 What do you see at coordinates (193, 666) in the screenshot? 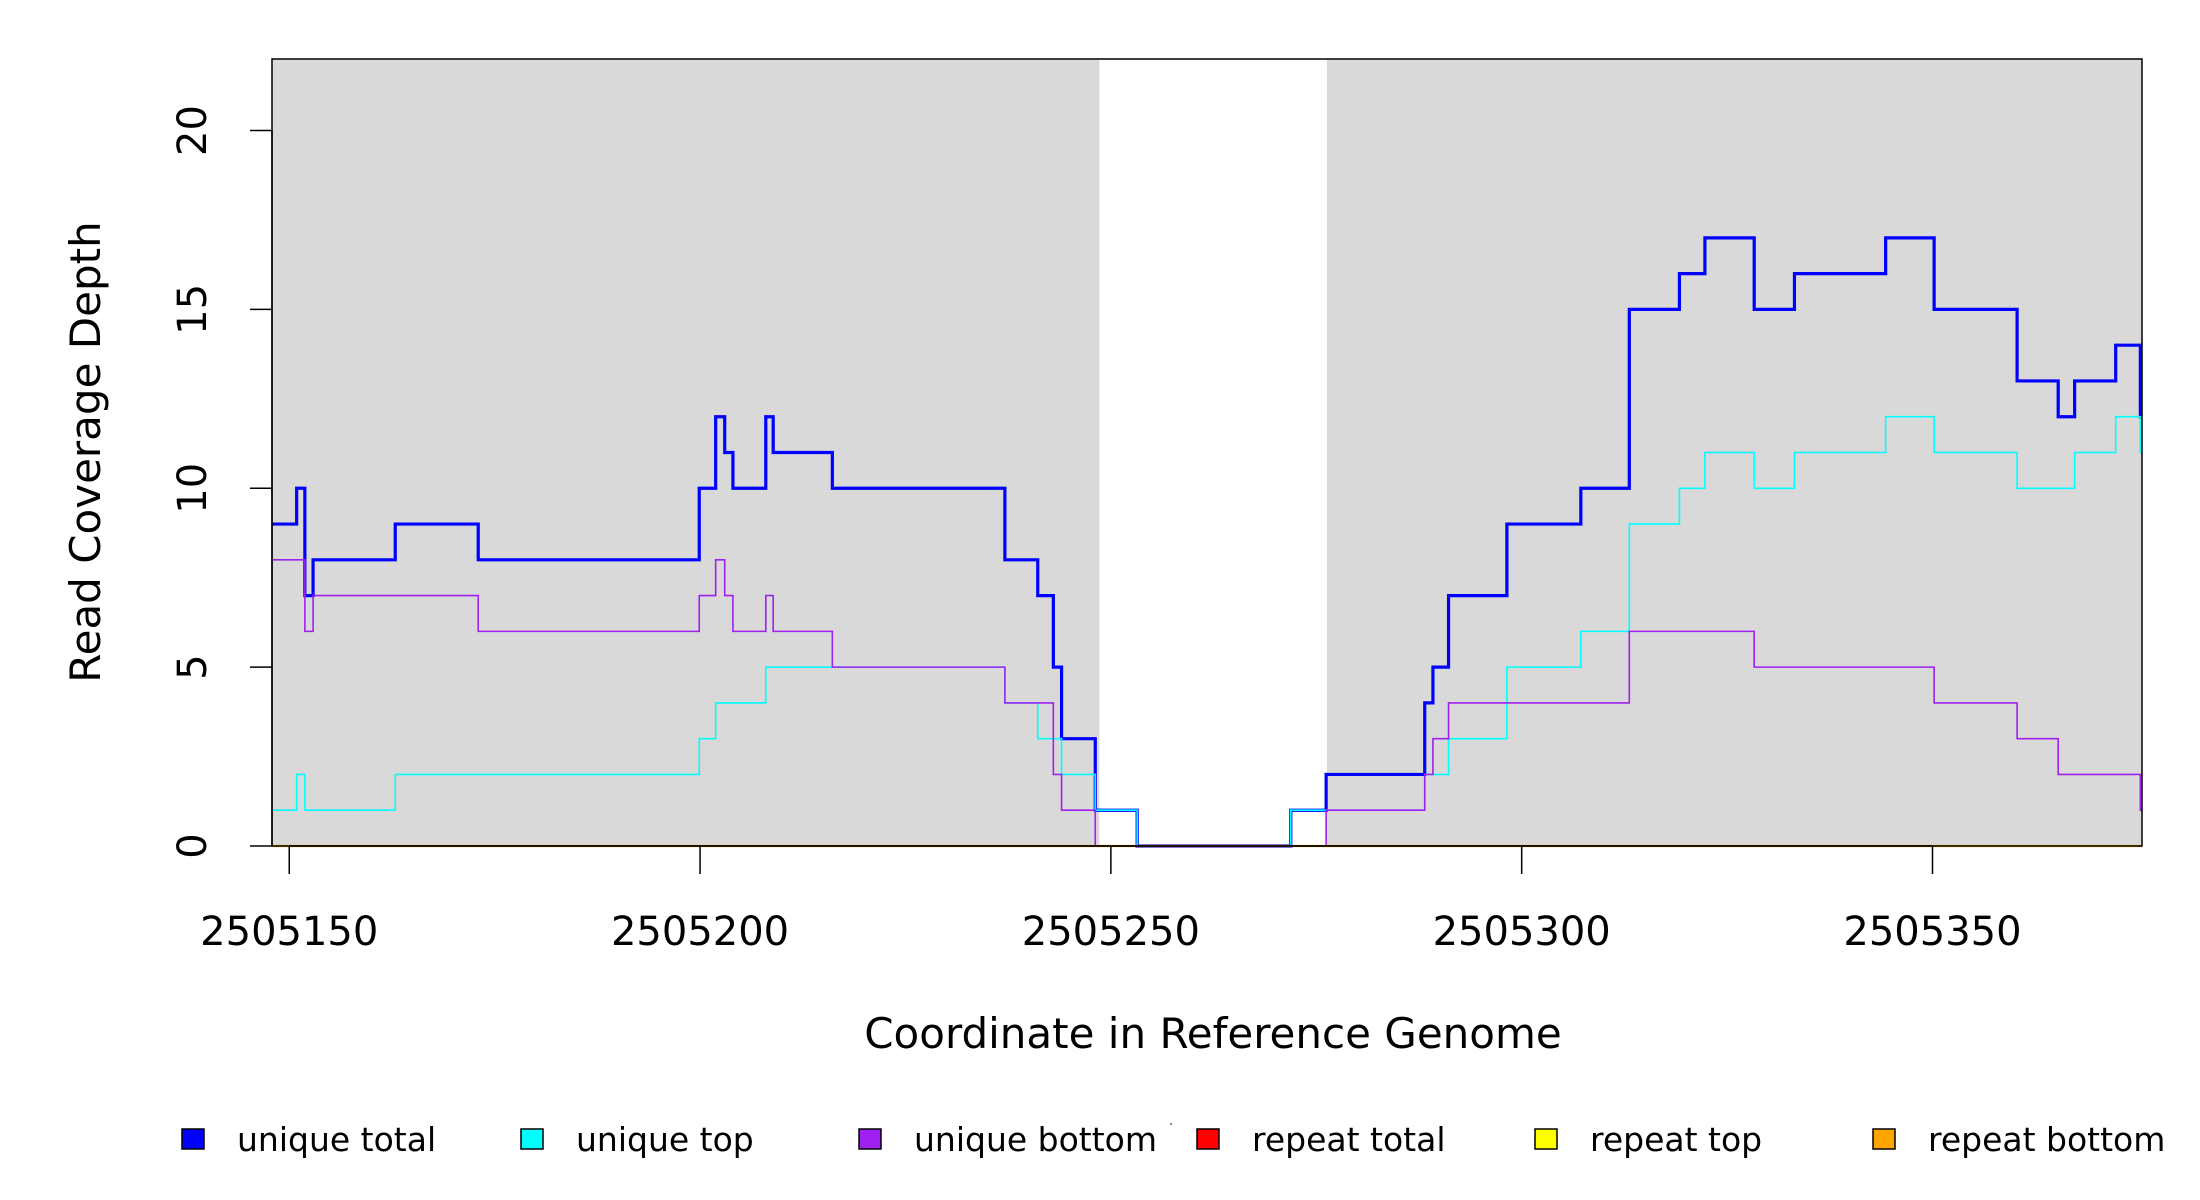
I see `y-tick-label: 5` at bounding box center [193, 666].